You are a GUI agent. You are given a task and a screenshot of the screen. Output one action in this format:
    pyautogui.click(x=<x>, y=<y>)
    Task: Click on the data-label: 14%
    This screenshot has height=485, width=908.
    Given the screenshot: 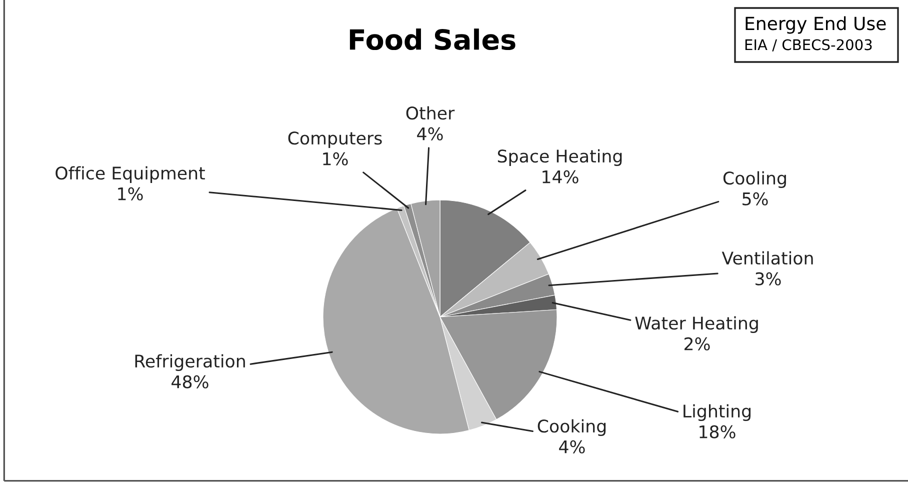 What is the action you would take?
    pyautogui.click(x=560, y=177)
    